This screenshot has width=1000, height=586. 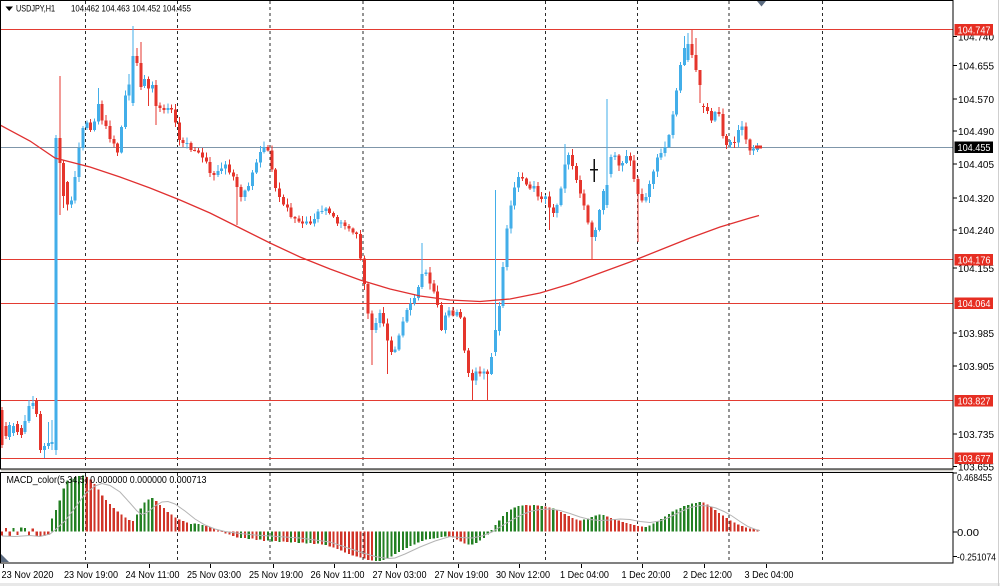 What do you see at coordinates (214, 575) in the screenshot?
I see `svg-text: 25 Nov 03:00` at bounding box center [214, 575].